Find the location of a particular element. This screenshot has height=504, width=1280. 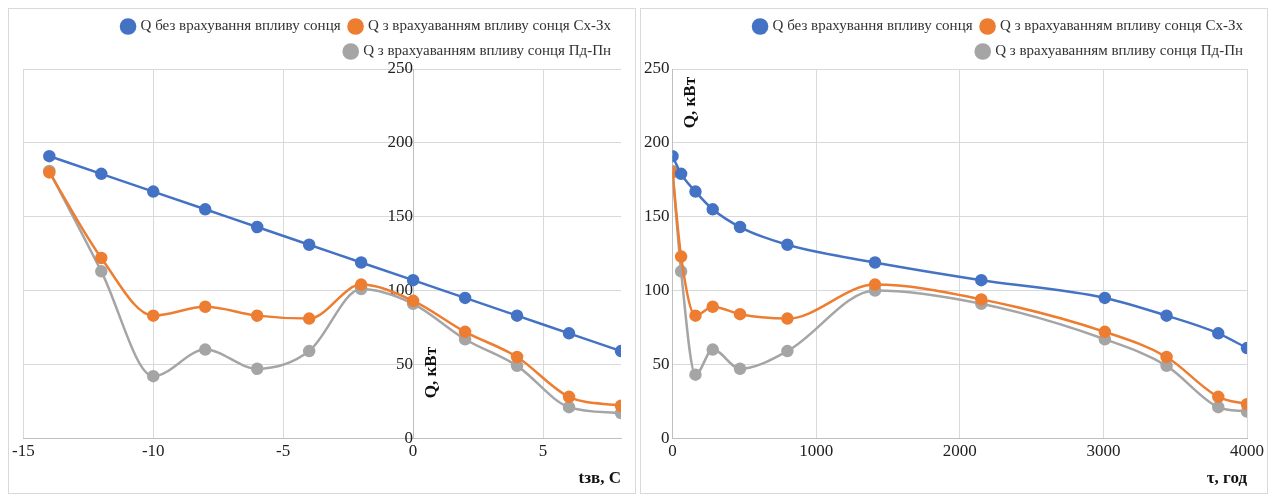

x-tick-label: 2000 is located at coordinates (959, 450).